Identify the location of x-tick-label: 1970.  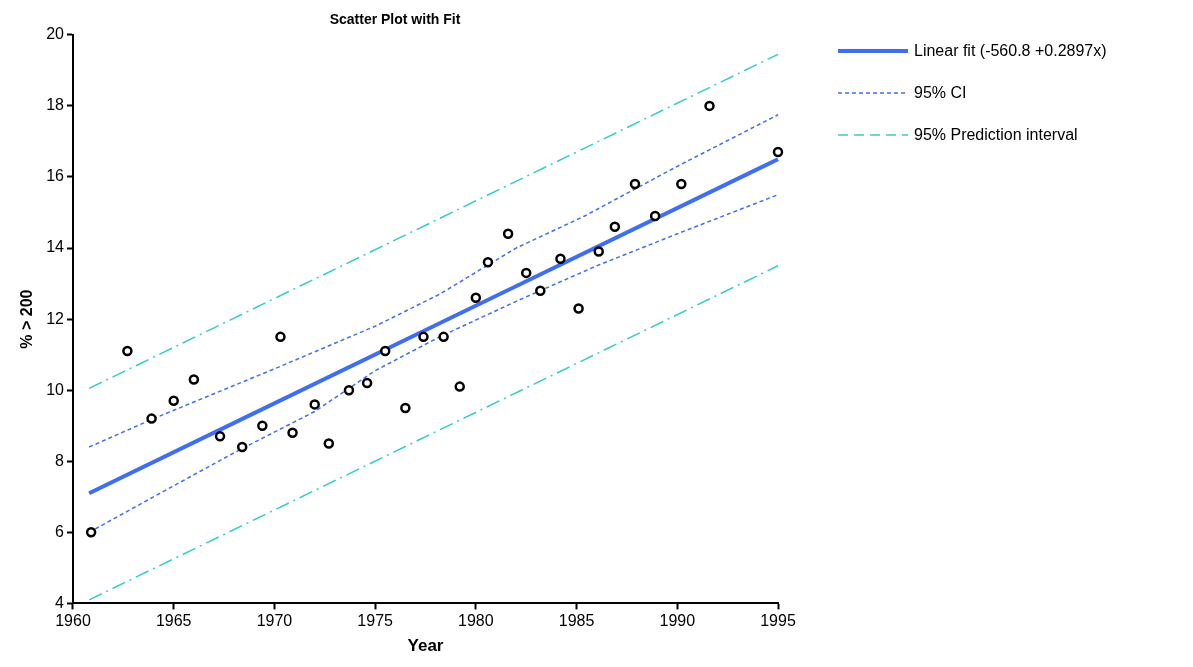
(274, 621).